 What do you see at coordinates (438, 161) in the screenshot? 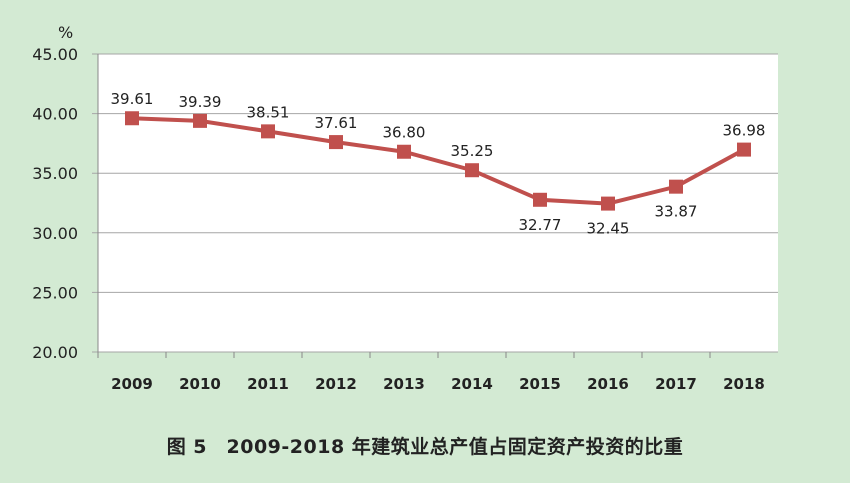
I see `series-line` at bounding box center [438, 161].